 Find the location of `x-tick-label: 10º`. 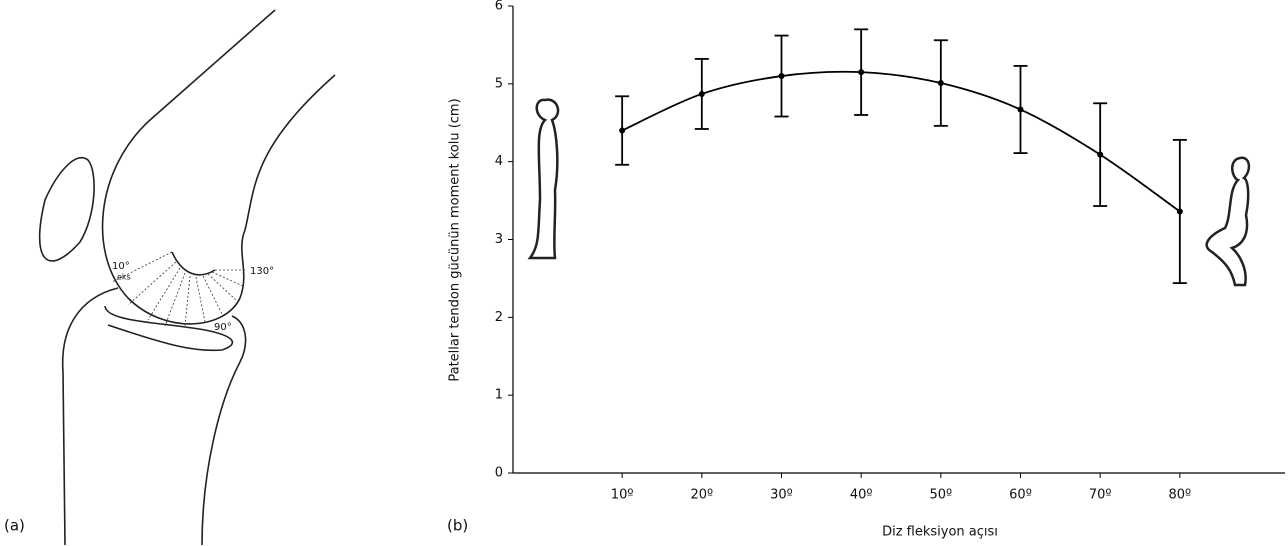

x-tick-label: 10º is located at coordinates (622, 495).